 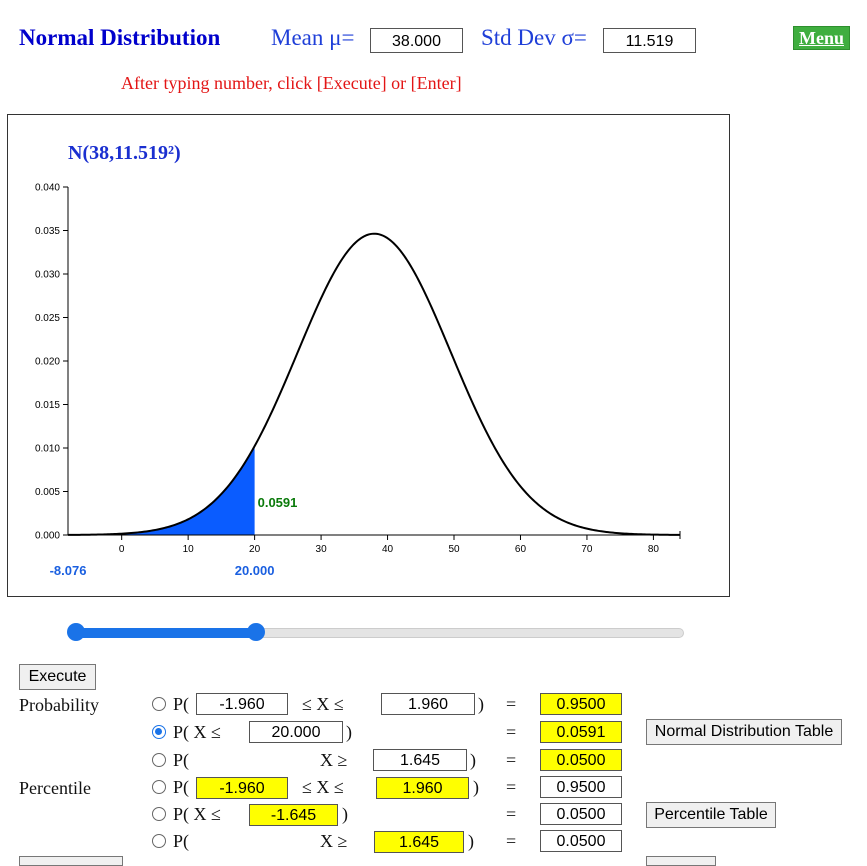 What do you see at coordinates (428, 704) in the screenshot?
I see `prob-between-upper-input: 1.960` at bounding box center [428, 704].